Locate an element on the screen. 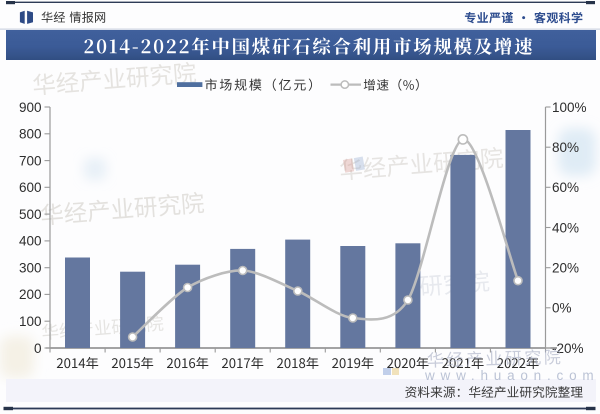 The image size is (600, 414). svg-text: 800 is located at coordinates (30, 134).